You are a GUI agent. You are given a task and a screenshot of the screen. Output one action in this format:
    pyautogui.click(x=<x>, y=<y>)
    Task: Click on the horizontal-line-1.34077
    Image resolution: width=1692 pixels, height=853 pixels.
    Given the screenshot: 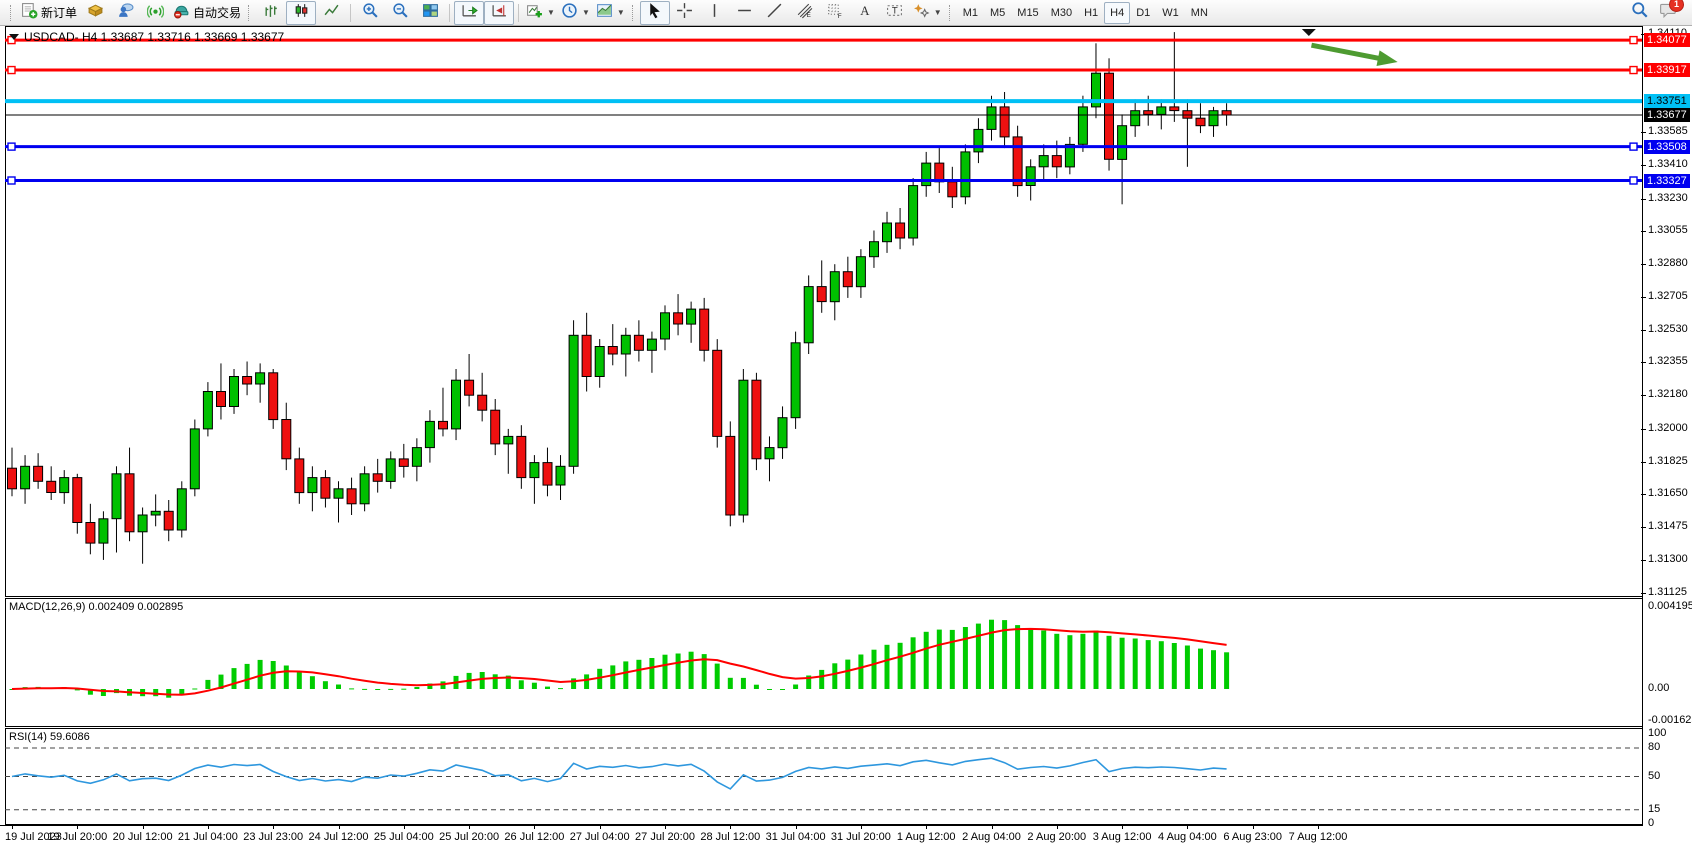 What is the action you would take?
    pyautogui.click(x=823, y=40)
    